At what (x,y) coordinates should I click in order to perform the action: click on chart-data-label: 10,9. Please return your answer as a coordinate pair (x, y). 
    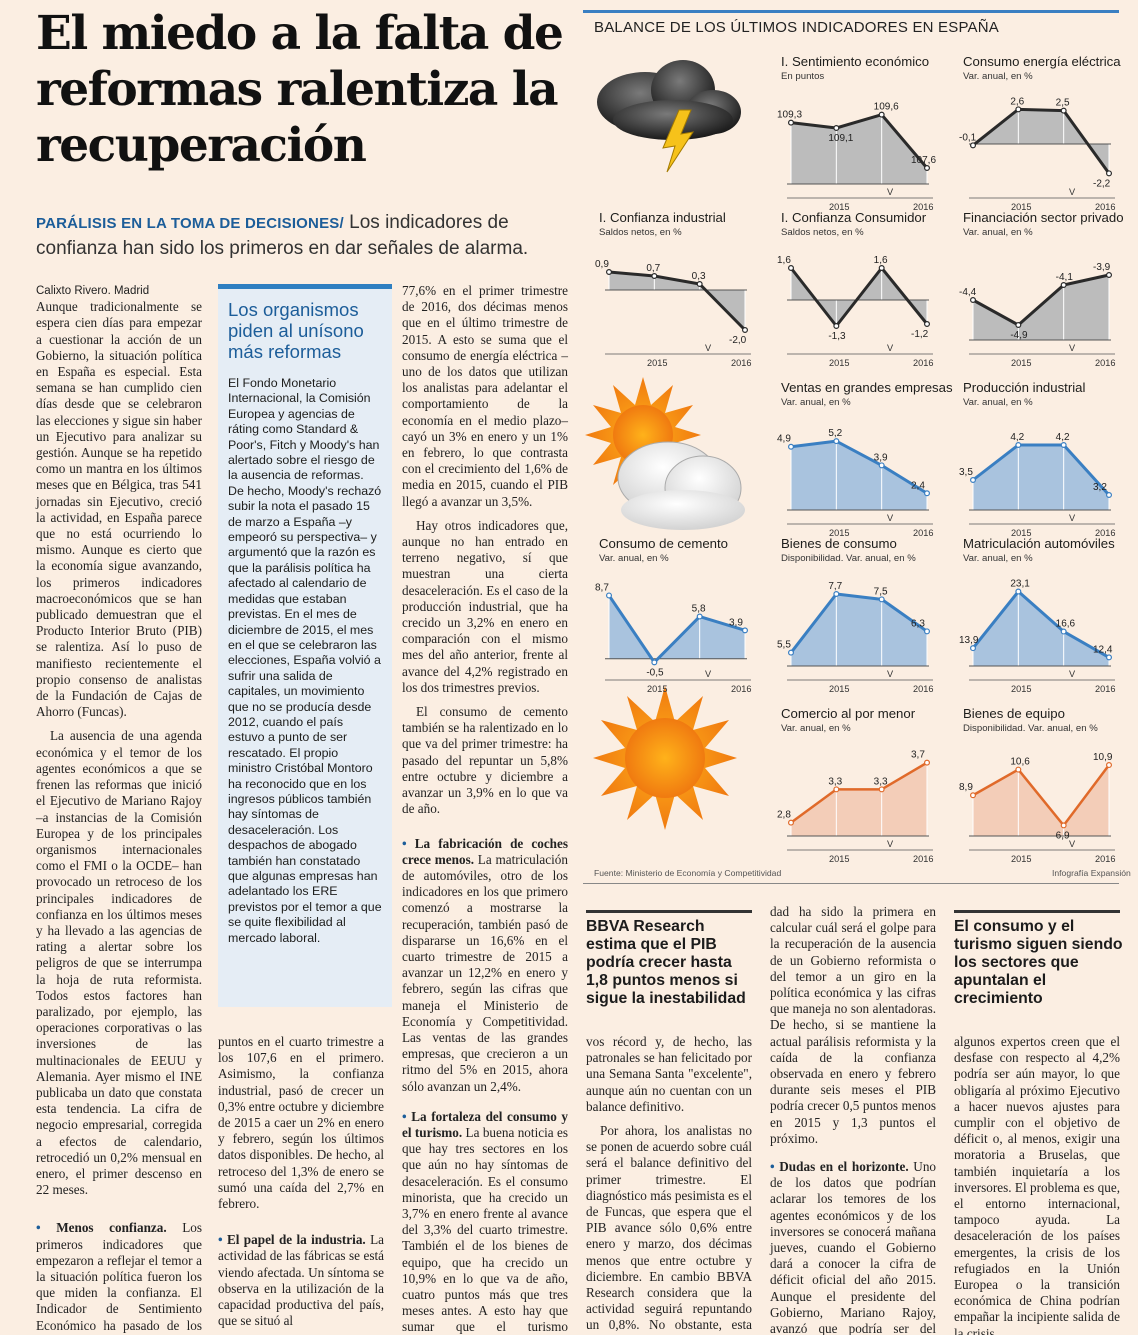
    Looking at the image, I should click on (1103, 757).